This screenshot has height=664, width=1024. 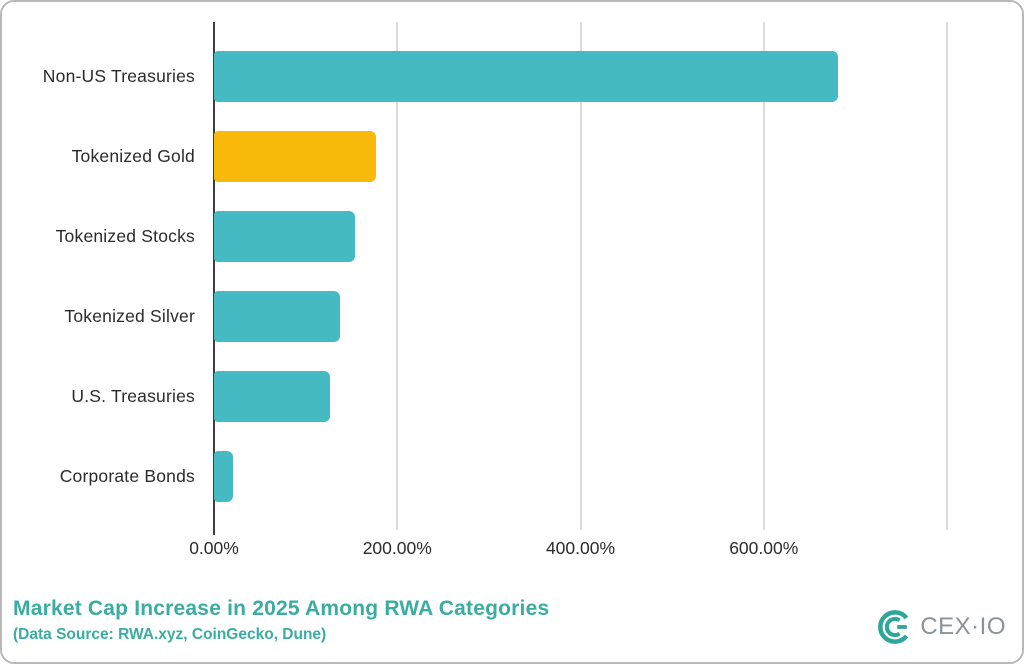 I want to click on bar-tokenized-gold, so click(x=295, y=156).